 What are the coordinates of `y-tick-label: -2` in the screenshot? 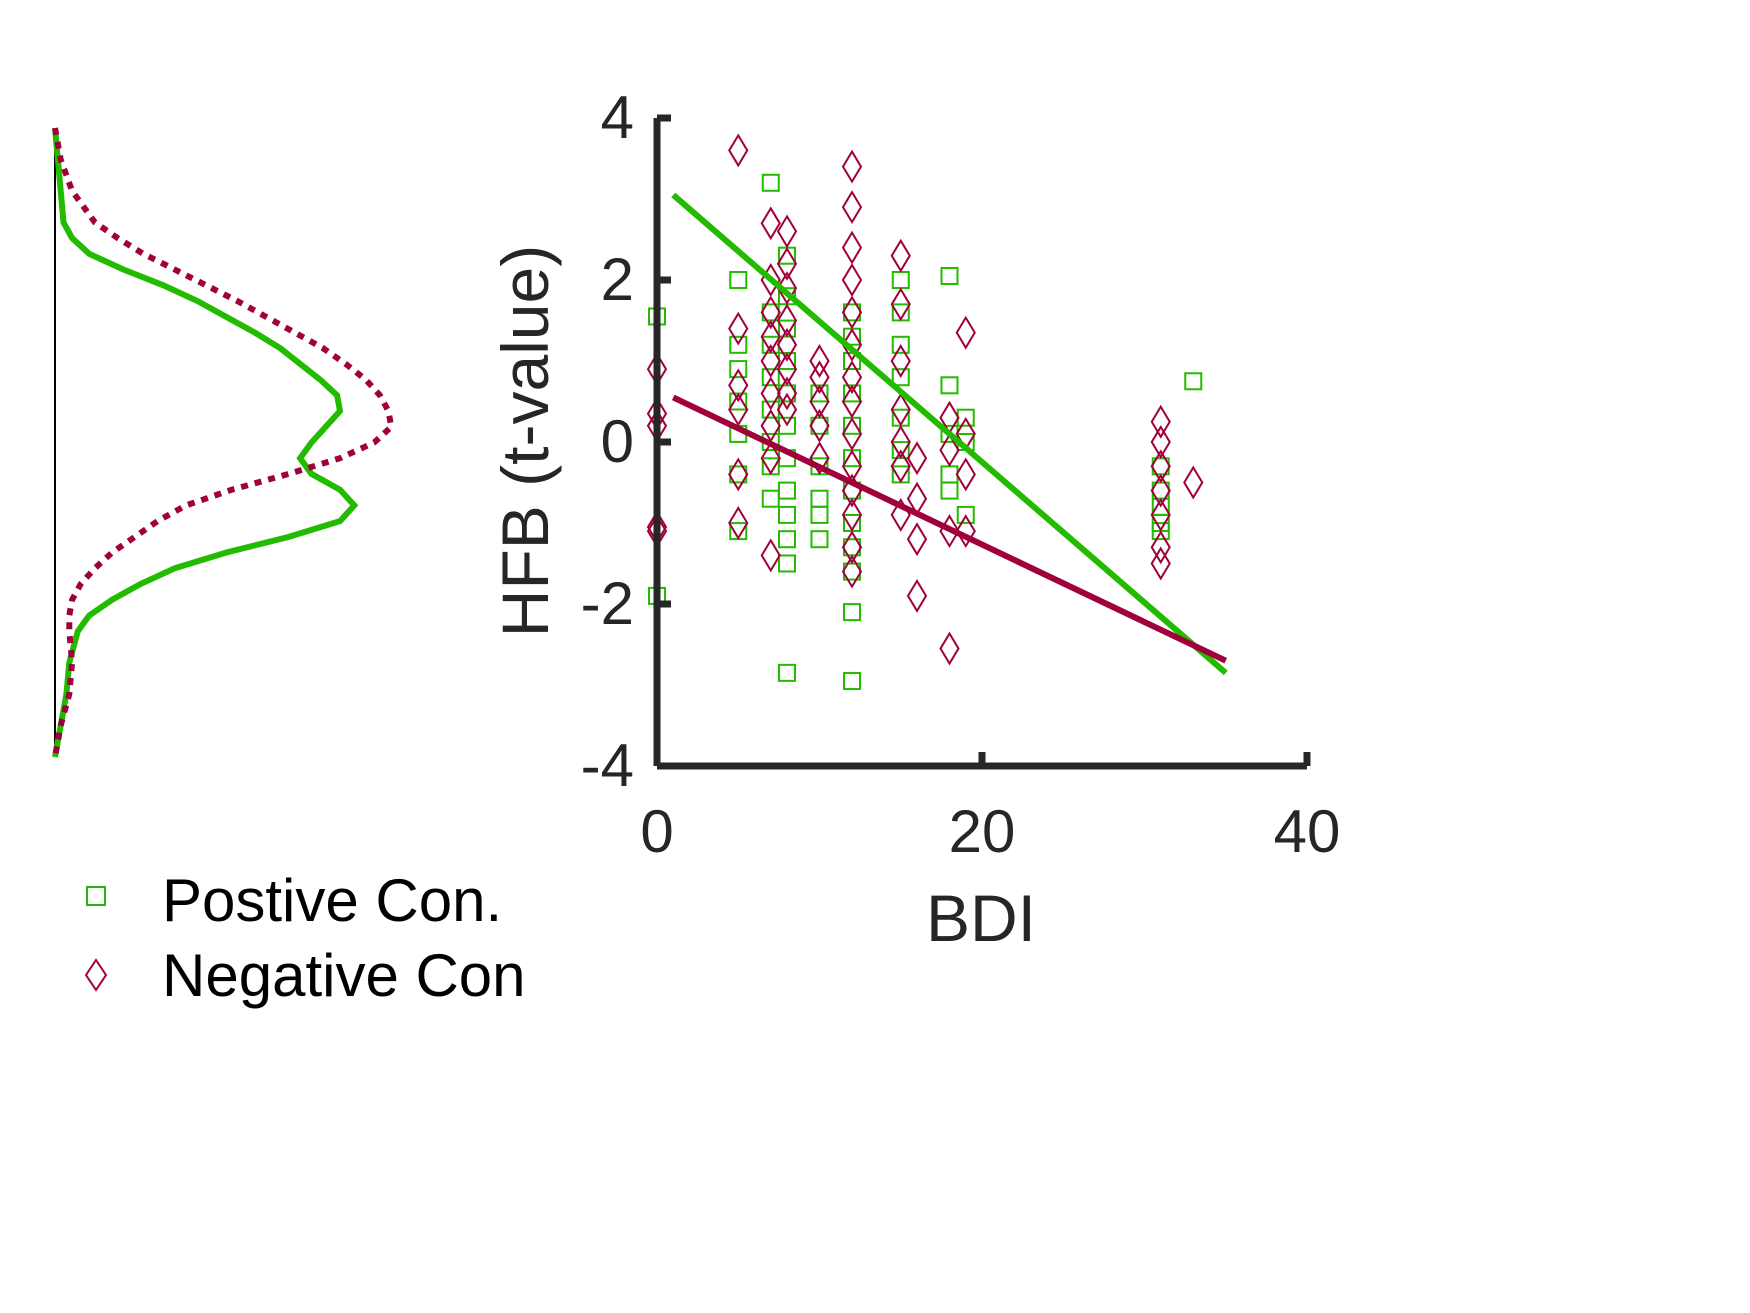 It's located at (607, 603).